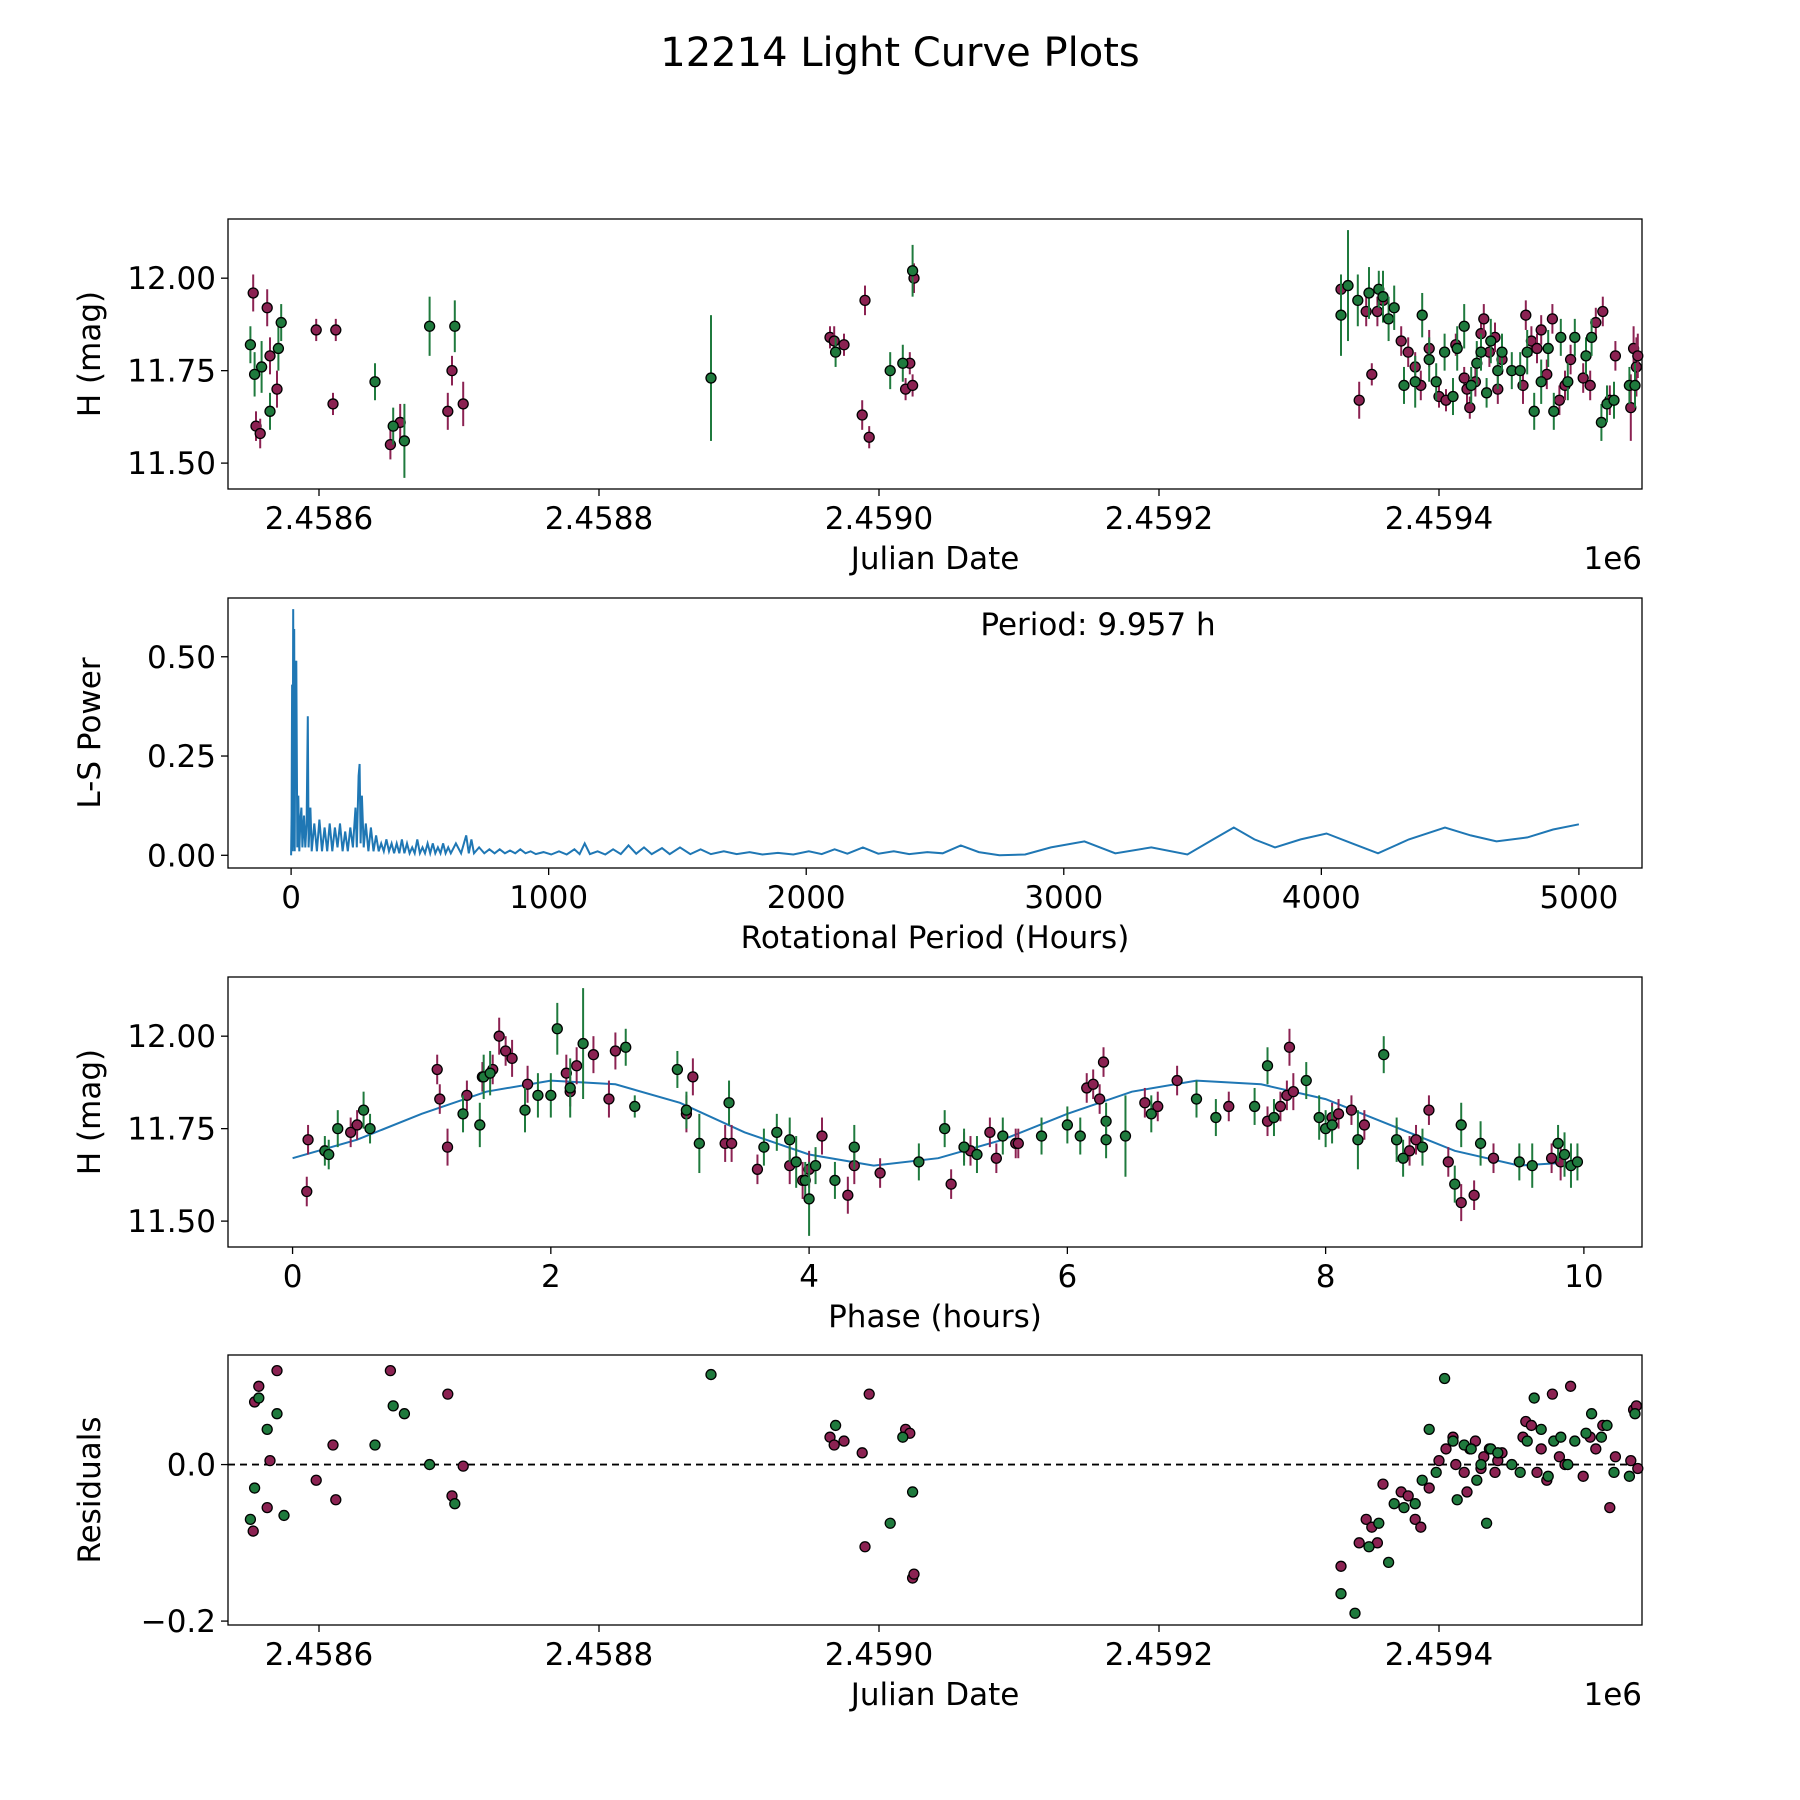 The image size is (1800, 1800). What do you see at coordinates (935, 938) in the screenshot?
I see `x-axis-label: Rotational Period (Hours)` at bounding box center [935, 938].